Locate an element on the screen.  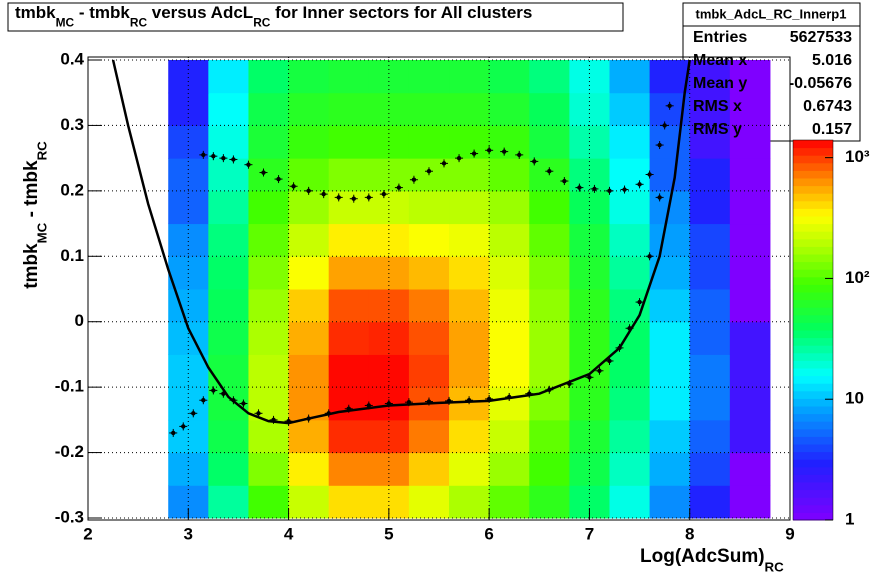
y-tick-label: 0 is located at coordinates (79, 320).